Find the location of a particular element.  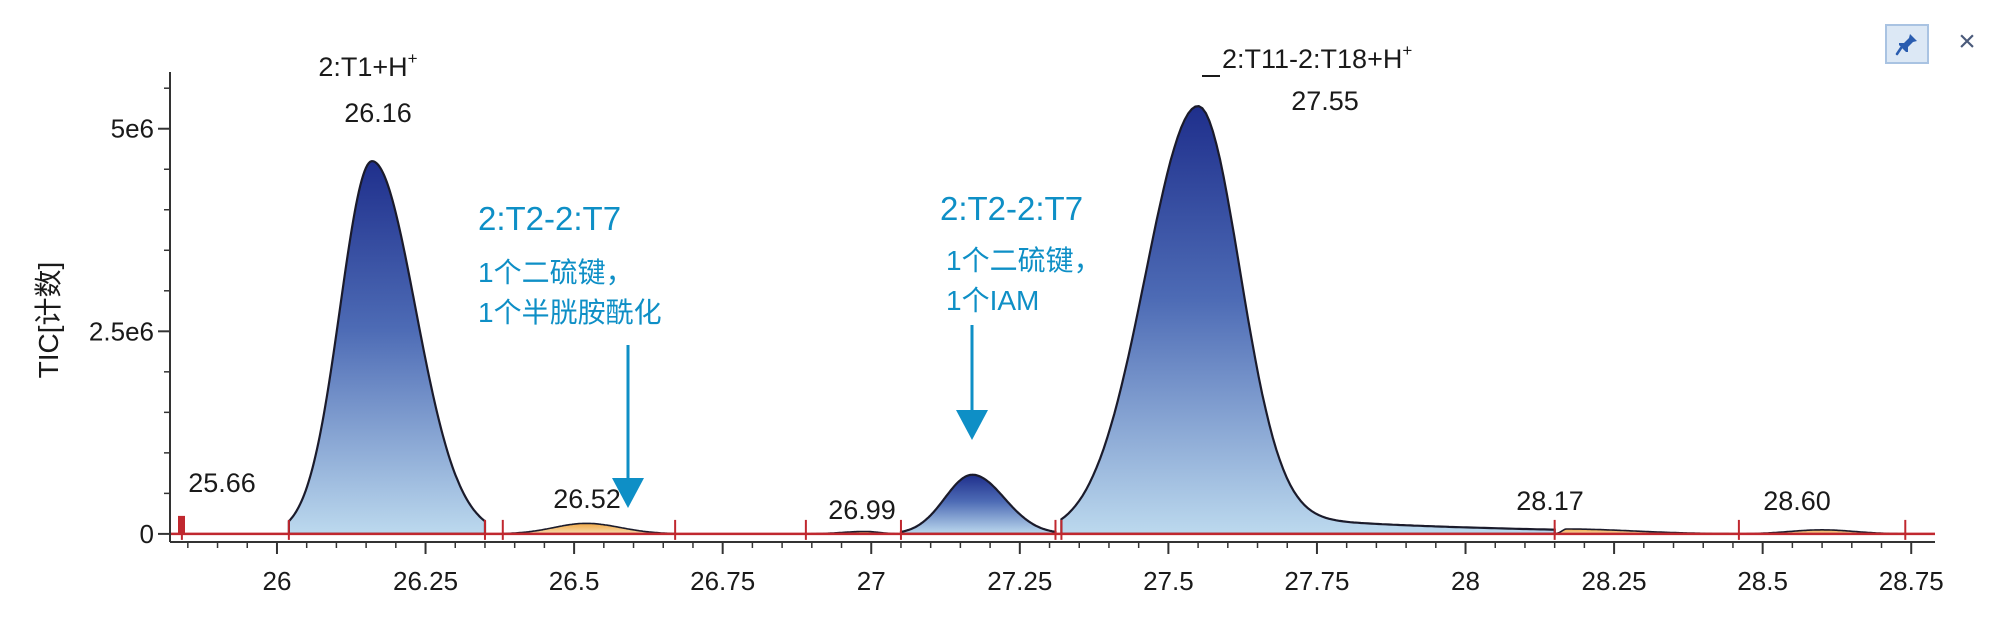

peak-rt-label-3: 26.99 is located at coordinates (862, 510).